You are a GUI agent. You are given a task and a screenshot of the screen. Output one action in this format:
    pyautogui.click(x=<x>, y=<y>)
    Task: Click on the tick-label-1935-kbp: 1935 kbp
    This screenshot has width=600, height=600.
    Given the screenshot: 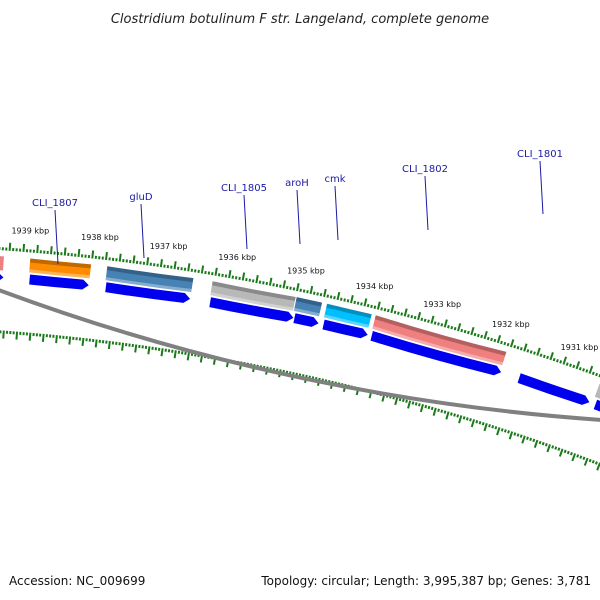 What is the action you would take?
    pyautogui.click(x=306, y=271)
    